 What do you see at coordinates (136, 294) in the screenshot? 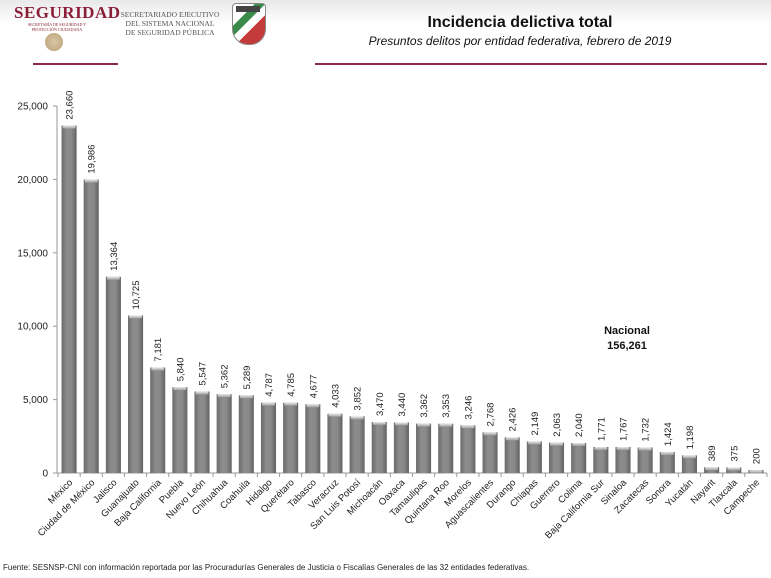
I see `value-label: 10,725` at bounding box center [136, 294].